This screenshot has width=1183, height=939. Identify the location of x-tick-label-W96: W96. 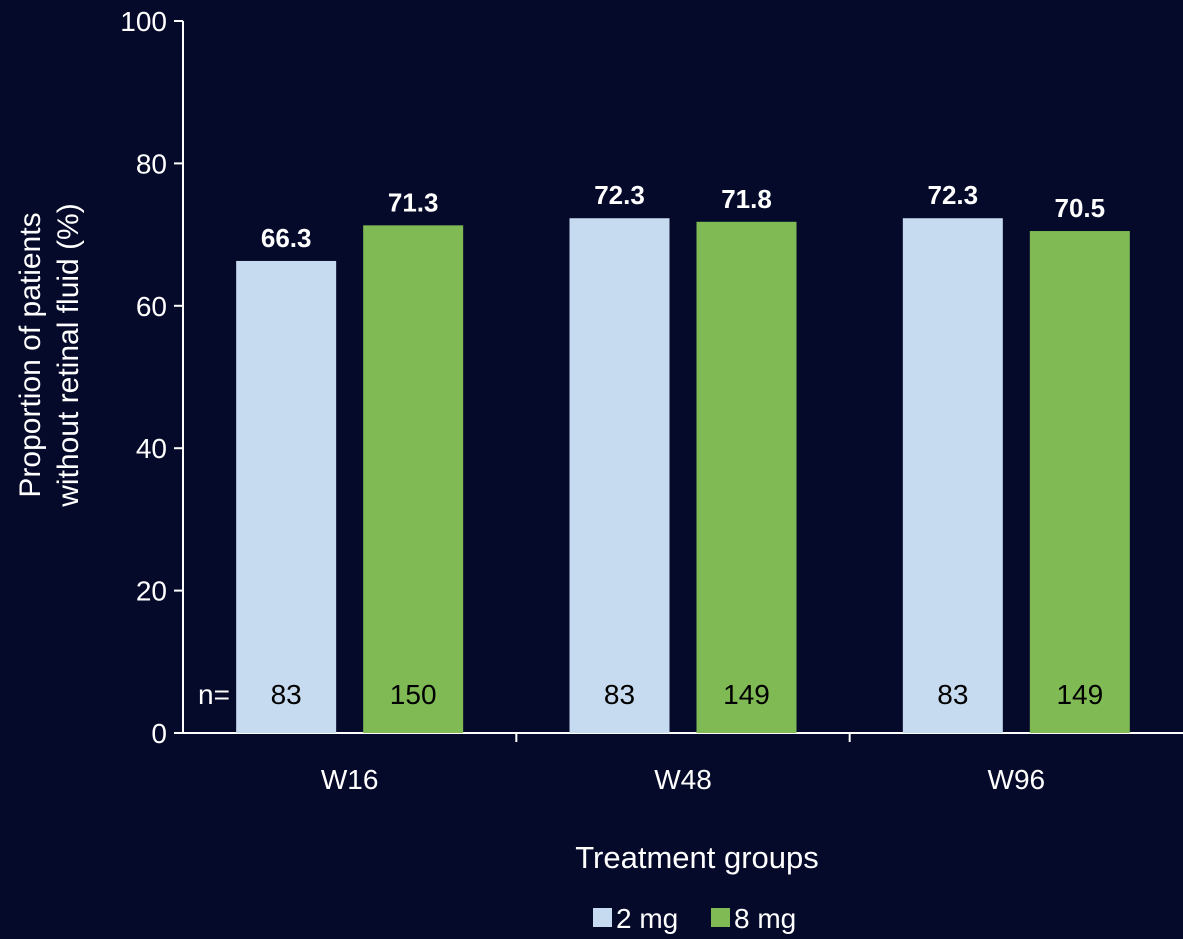
(1017, 779).